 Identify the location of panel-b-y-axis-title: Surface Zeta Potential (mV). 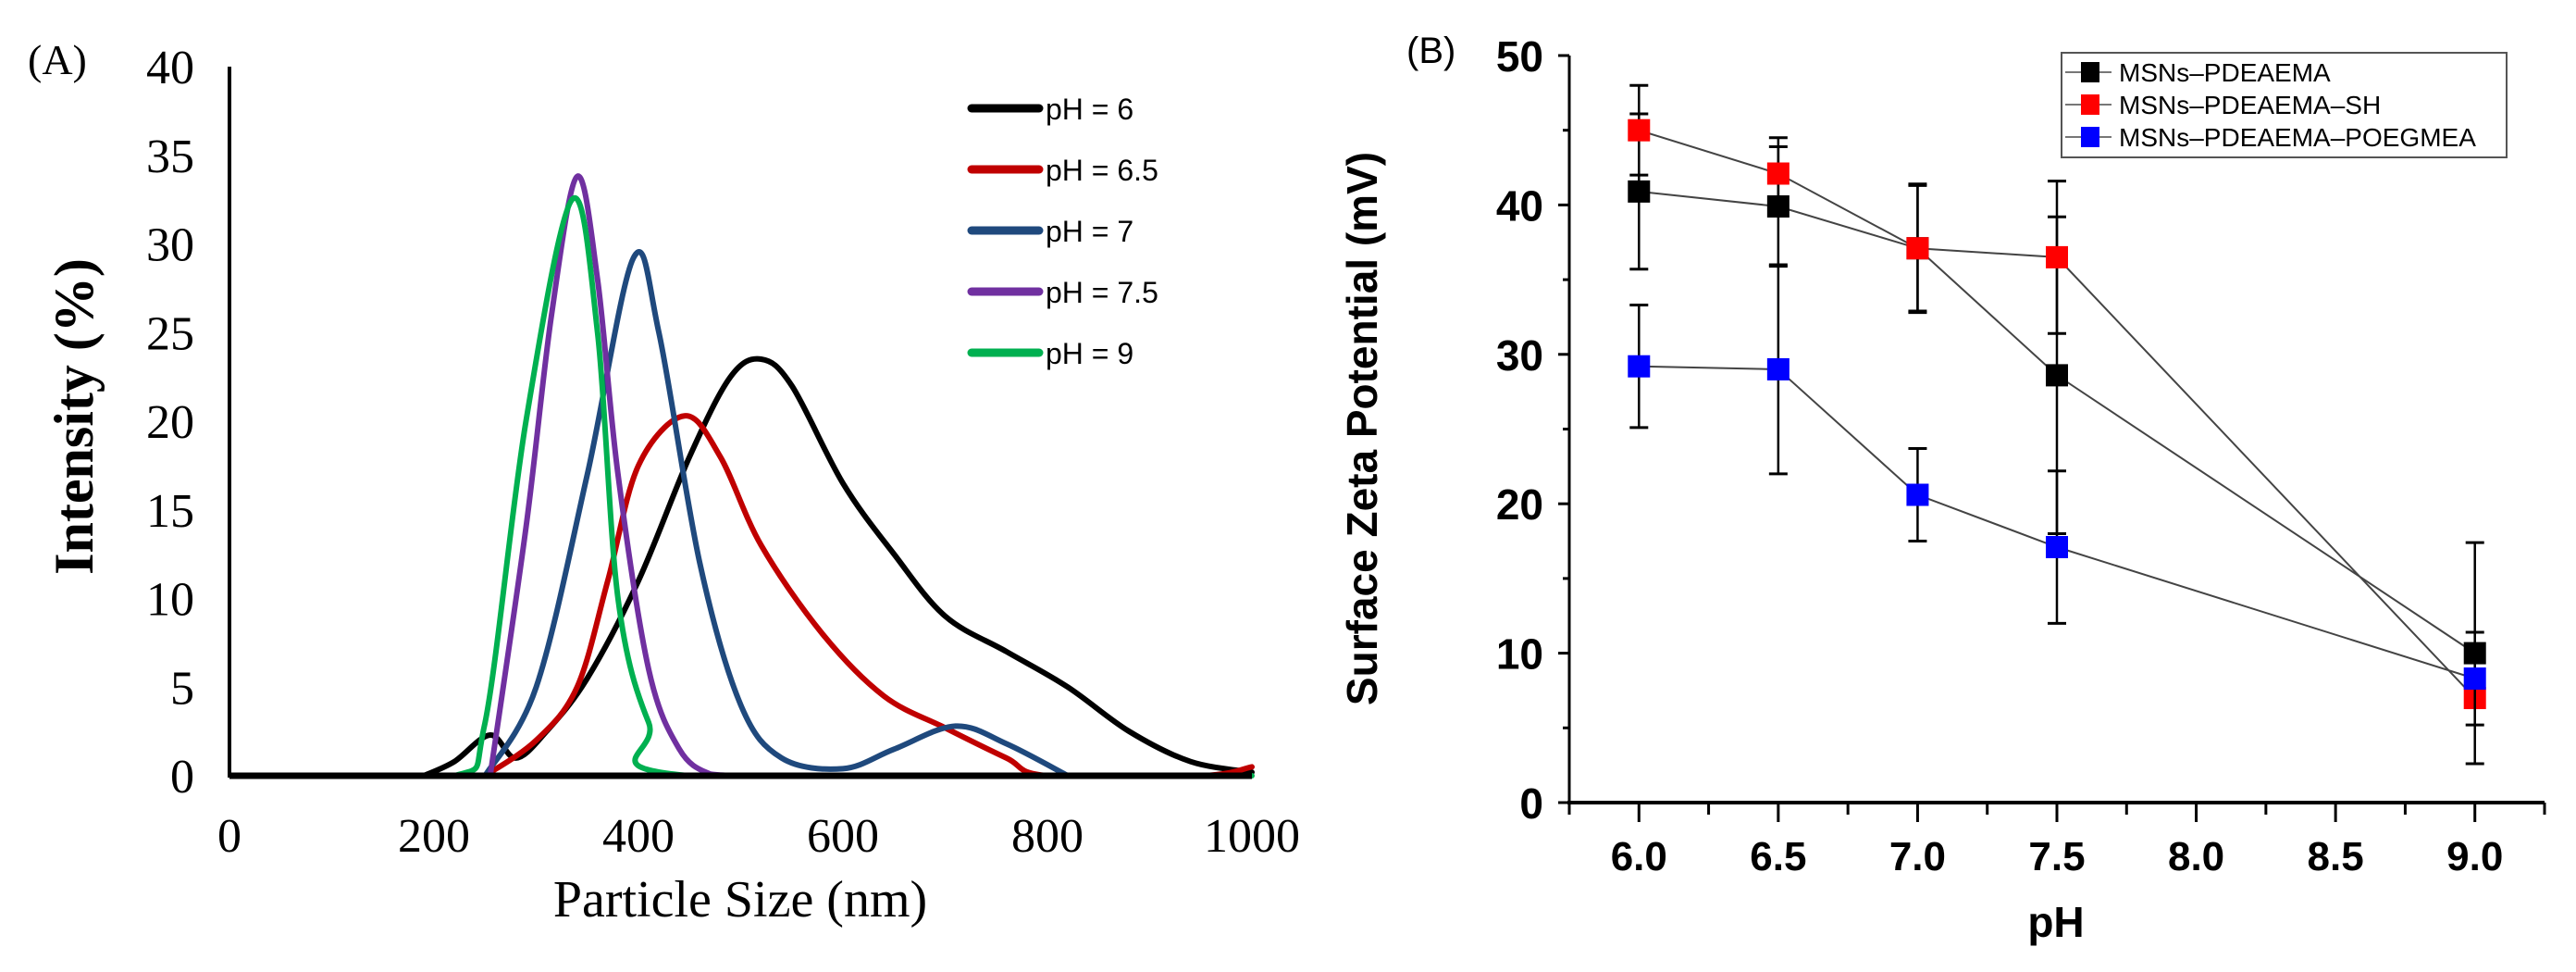
(1362, 428).